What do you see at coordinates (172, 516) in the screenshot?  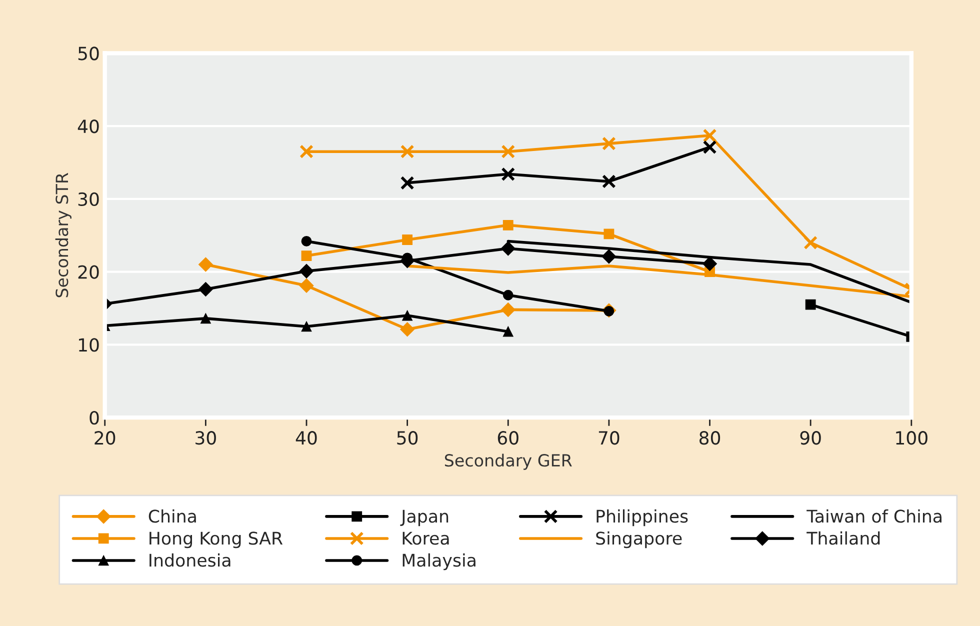 I see `legend-label: China` at bounding box center [172, 516].